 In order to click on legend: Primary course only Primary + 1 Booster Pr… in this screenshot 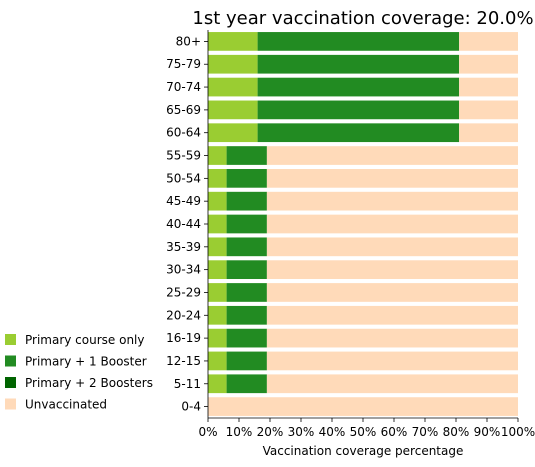, I will do `click(79, 372)`.